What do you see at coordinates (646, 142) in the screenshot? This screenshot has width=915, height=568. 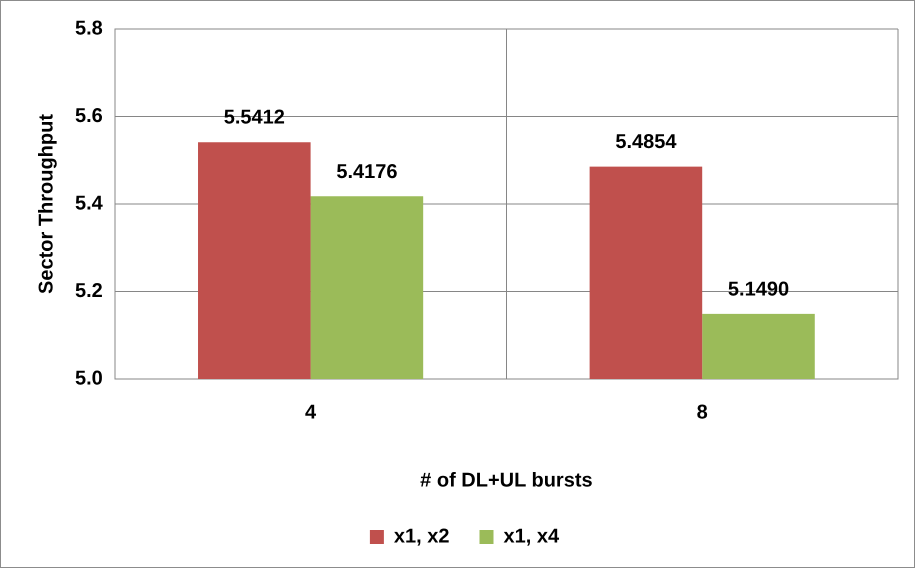 I see `data-label: 5.4854` at bounding box center [646, 142].